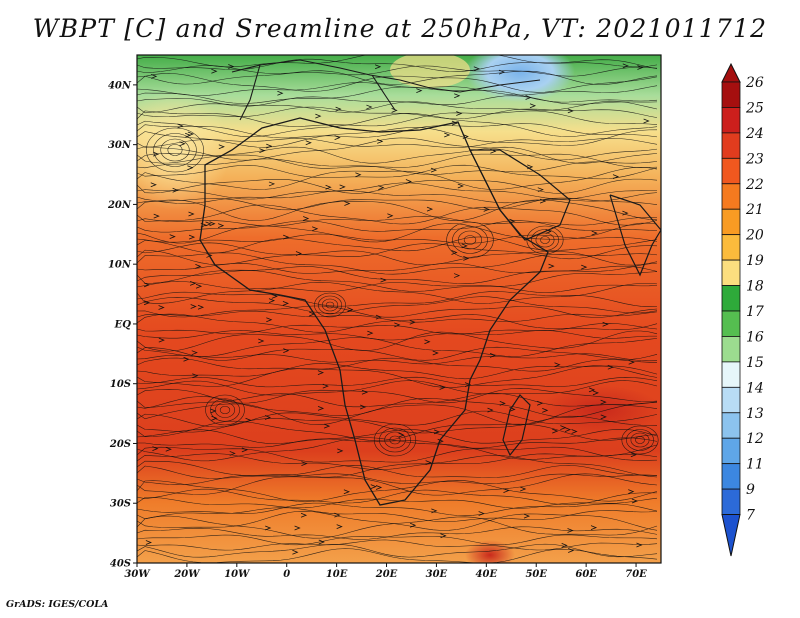 This screenshot has width=800, height=618. Describe the element at coordinates (755, 465) in the screenshot. I see `colorbar-label: 11` at that location.